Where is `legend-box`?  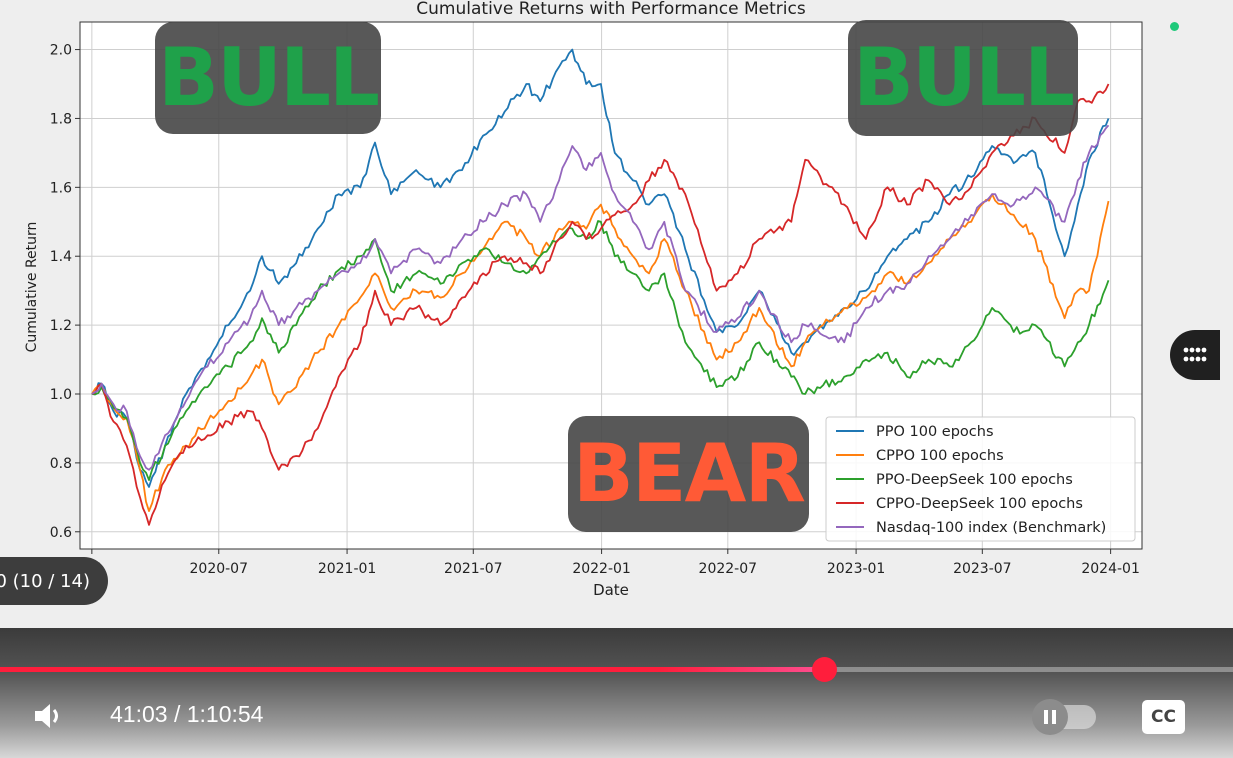
legend-box is located at coordinates (980, 479).